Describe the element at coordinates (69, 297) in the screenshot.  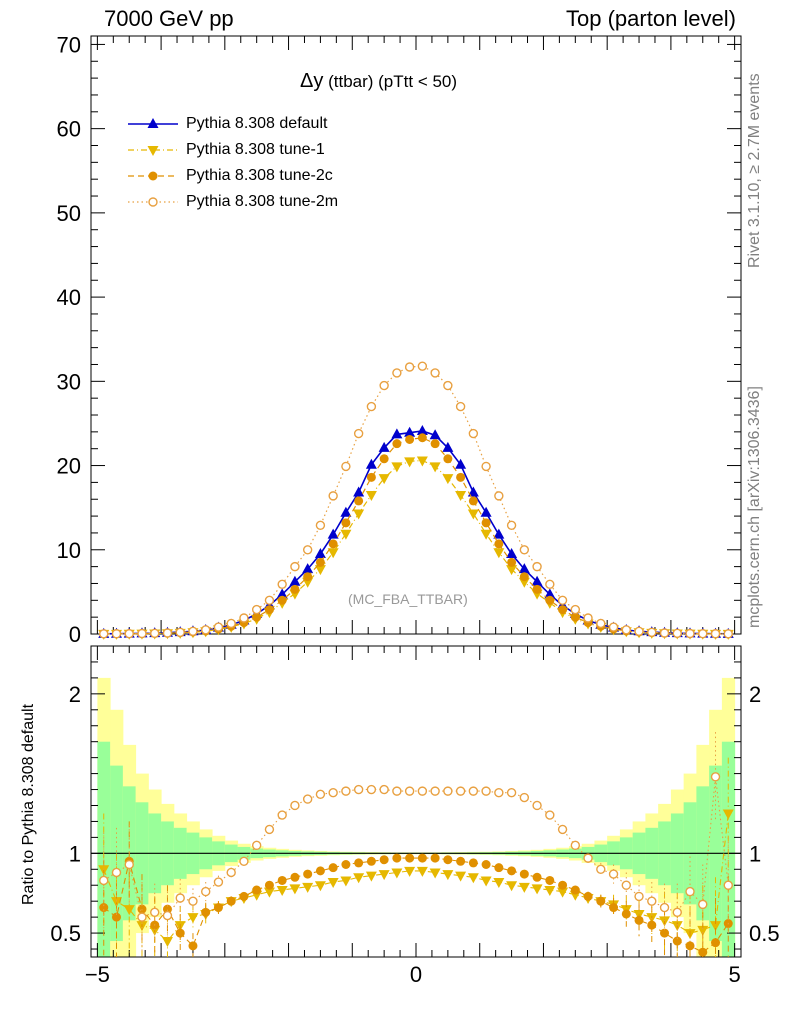
I see `main-y-tick-label: 40` at that location.